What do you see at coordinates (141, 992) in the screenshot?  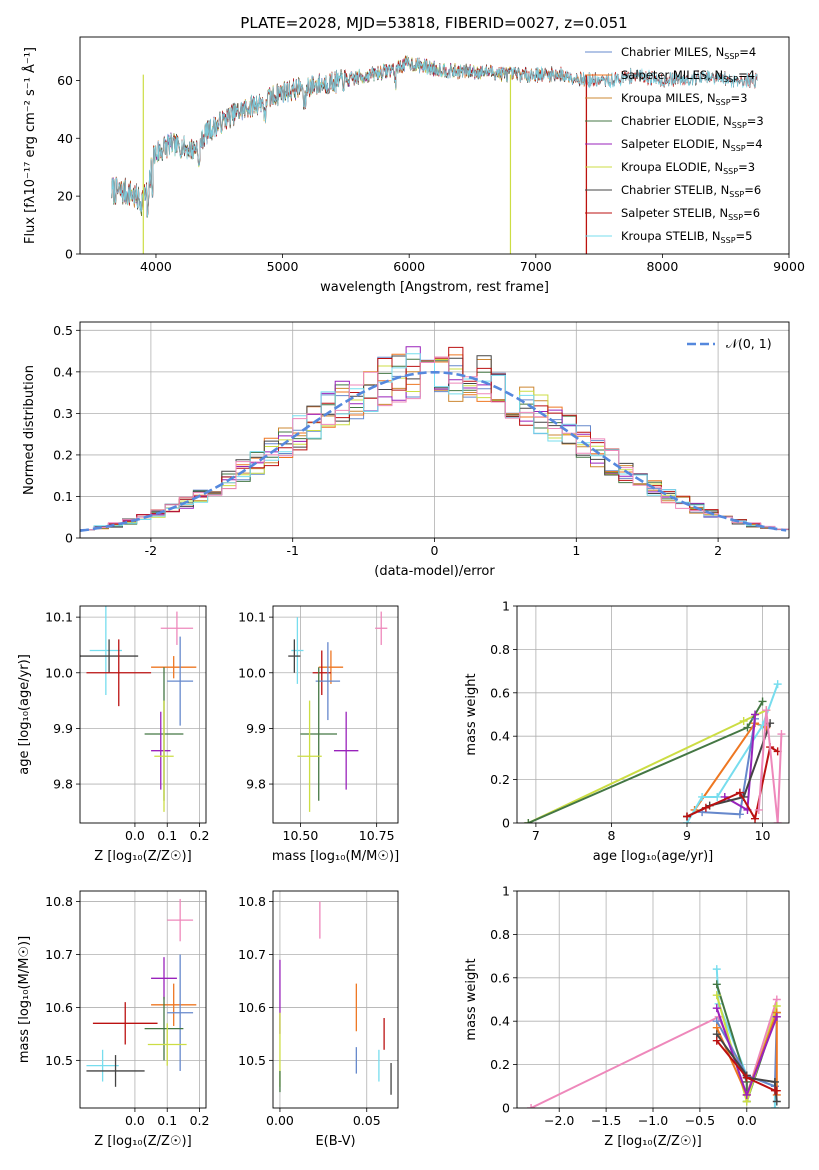 I see `plot-area-mass_vs_Z` at bounding box center [141, 992].